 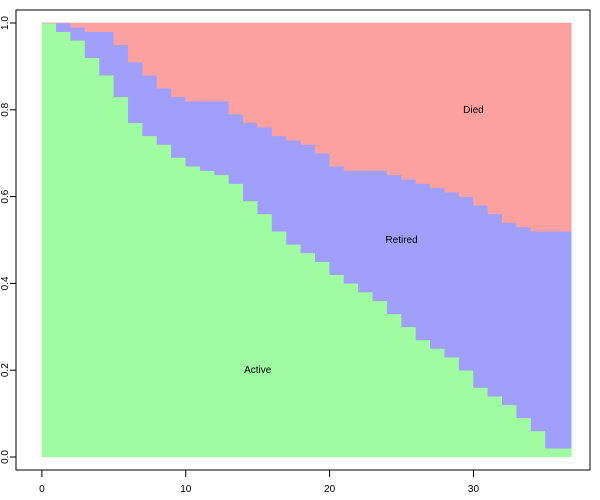 What do you see at coordinates (258, 370) in the screenshot?
I see `label-active: Active` at bounding box center [258, 370].